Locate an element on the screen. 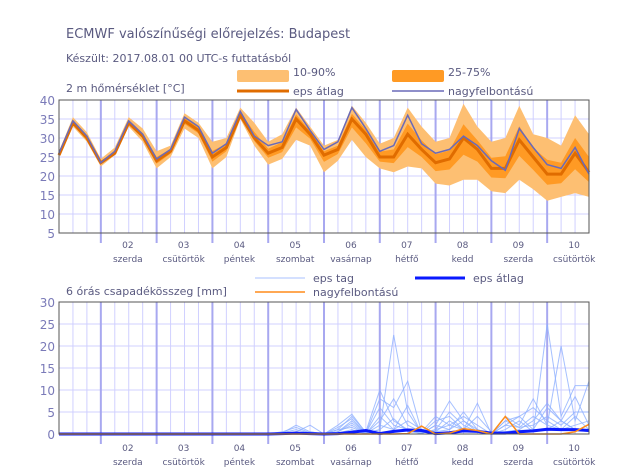 The width and height of the screenshot is (640, 476). temperature-panel-title: 2 m hőmérséklet [°C] is located at coordinates (125, 88).